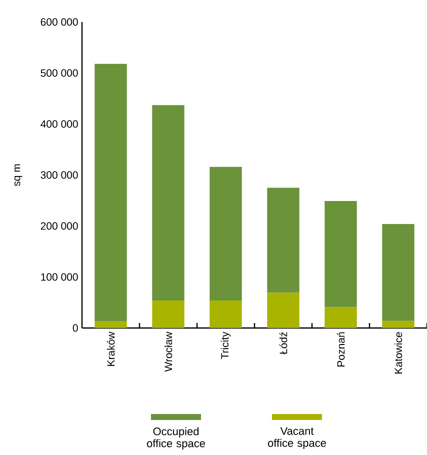 The image size is (427, 455). What do you see at coordinates (398, 353) in the screenshot?
I see `x-tick-label: Katowice` at bounding box center [398, 353].